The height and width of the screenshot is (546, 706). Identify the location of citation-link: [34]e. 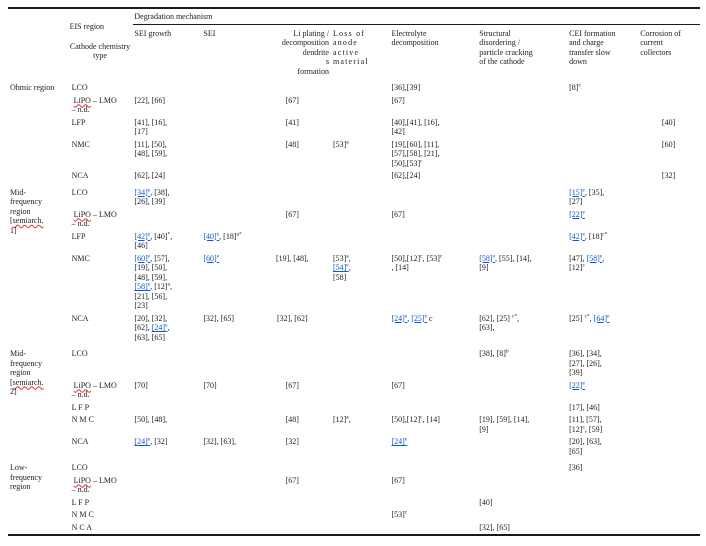
(142, 191).